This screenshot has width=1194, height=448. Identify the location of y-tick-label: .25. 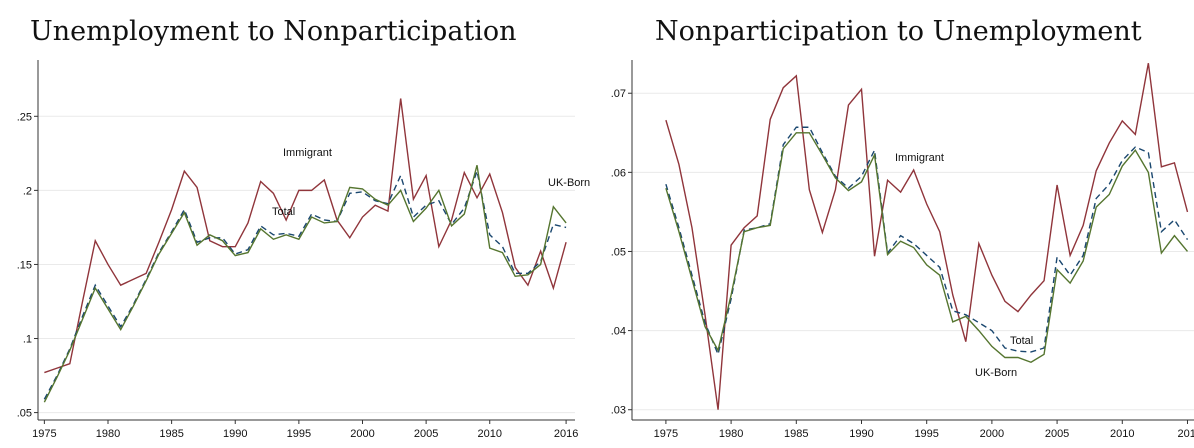
(24, 117).